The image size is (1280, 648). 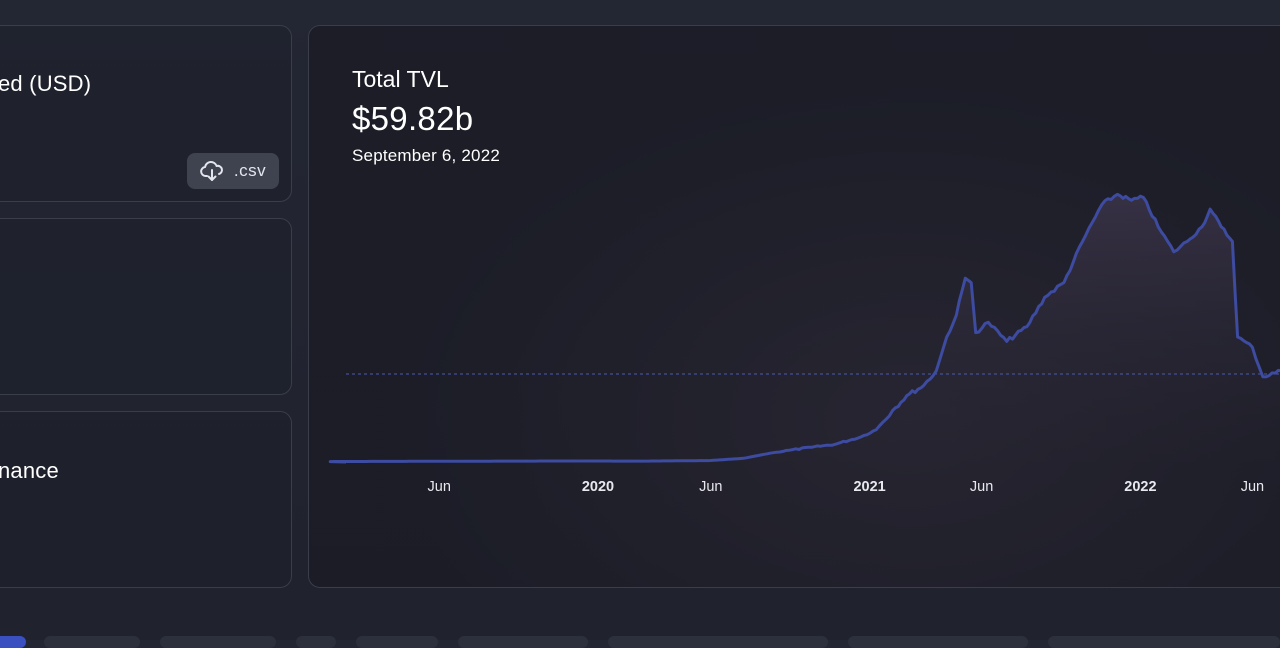 What do you see at coordinates (426, 155) in the screenshot?
I see `tvl-date: September 6, 2022` at bounding box center [426, 155].